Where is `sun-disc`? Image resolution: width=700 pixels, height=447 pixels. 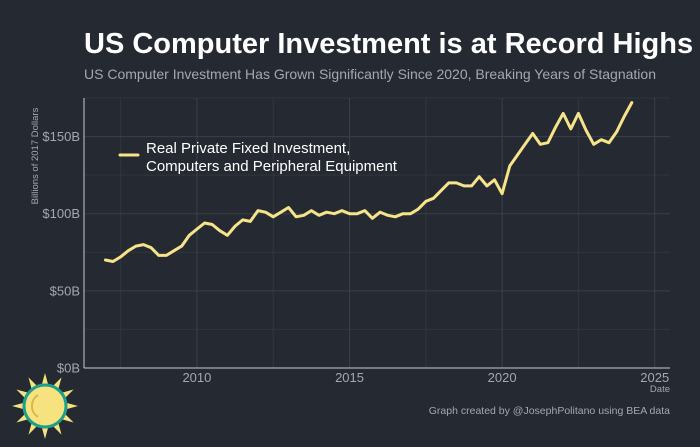
sun-disc is located at coordinates (45, 406).